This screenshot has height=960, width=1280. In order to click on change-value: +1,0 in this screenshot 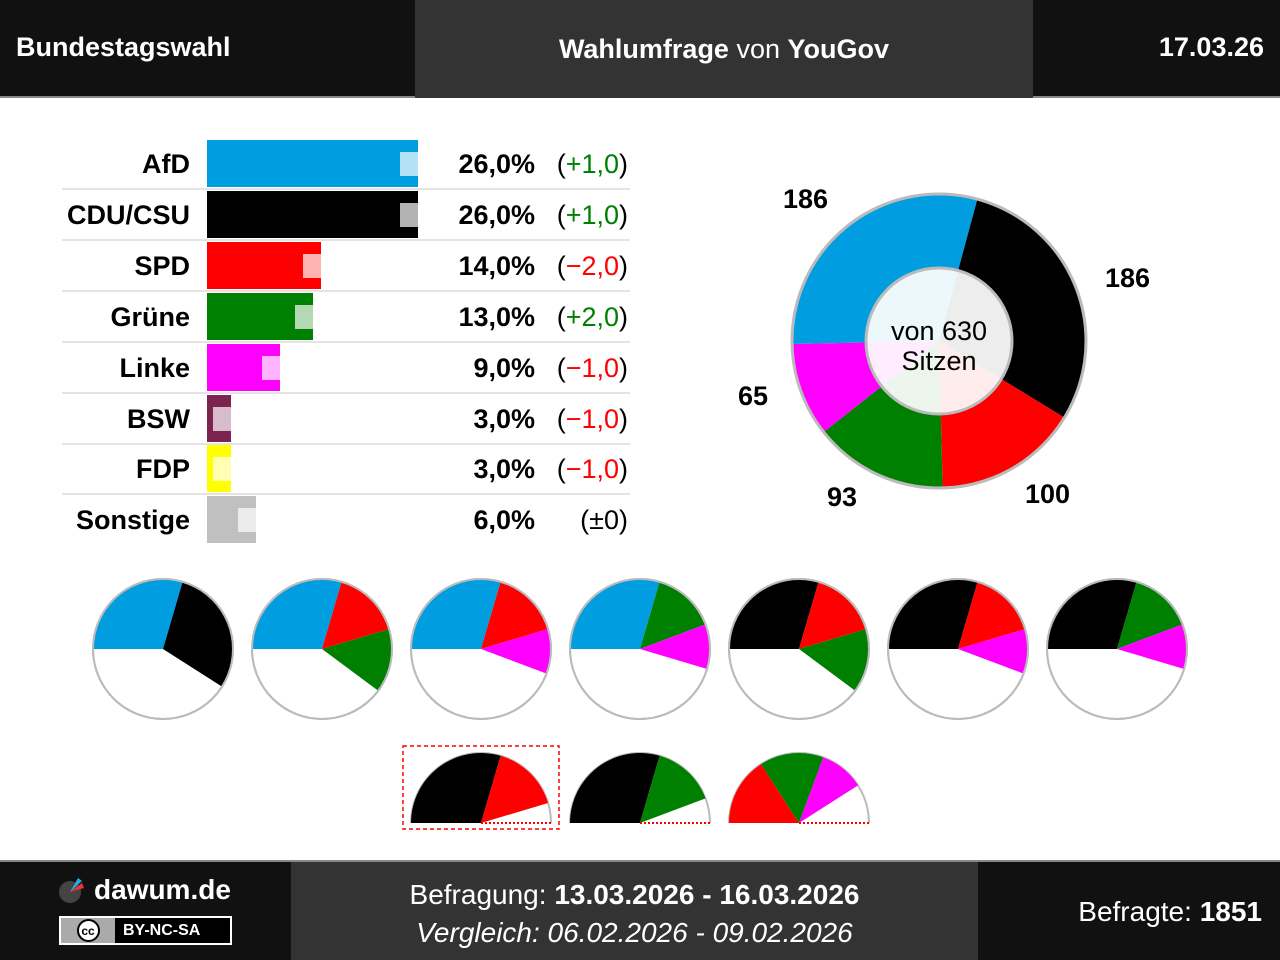, I will do `click(592, 214)`.